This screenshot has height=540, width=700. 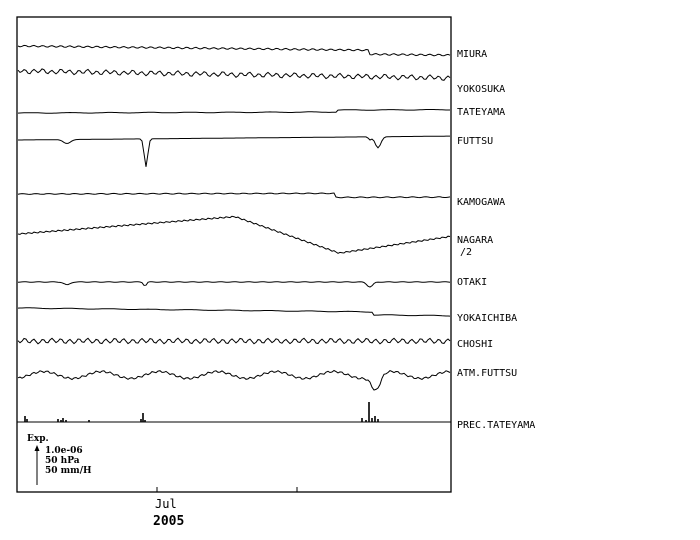 I want to click on station-label: YOKOSUKA, so click(x=481, y=89).